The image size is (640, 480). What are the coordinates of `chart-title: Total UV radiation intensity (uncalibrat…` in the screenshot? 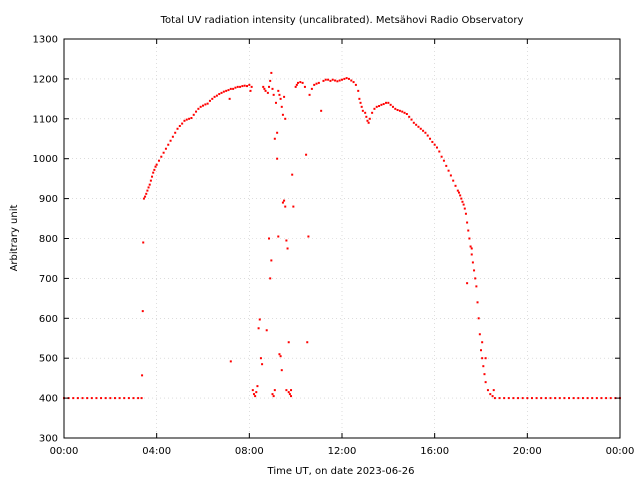 It's located at (342, 20).